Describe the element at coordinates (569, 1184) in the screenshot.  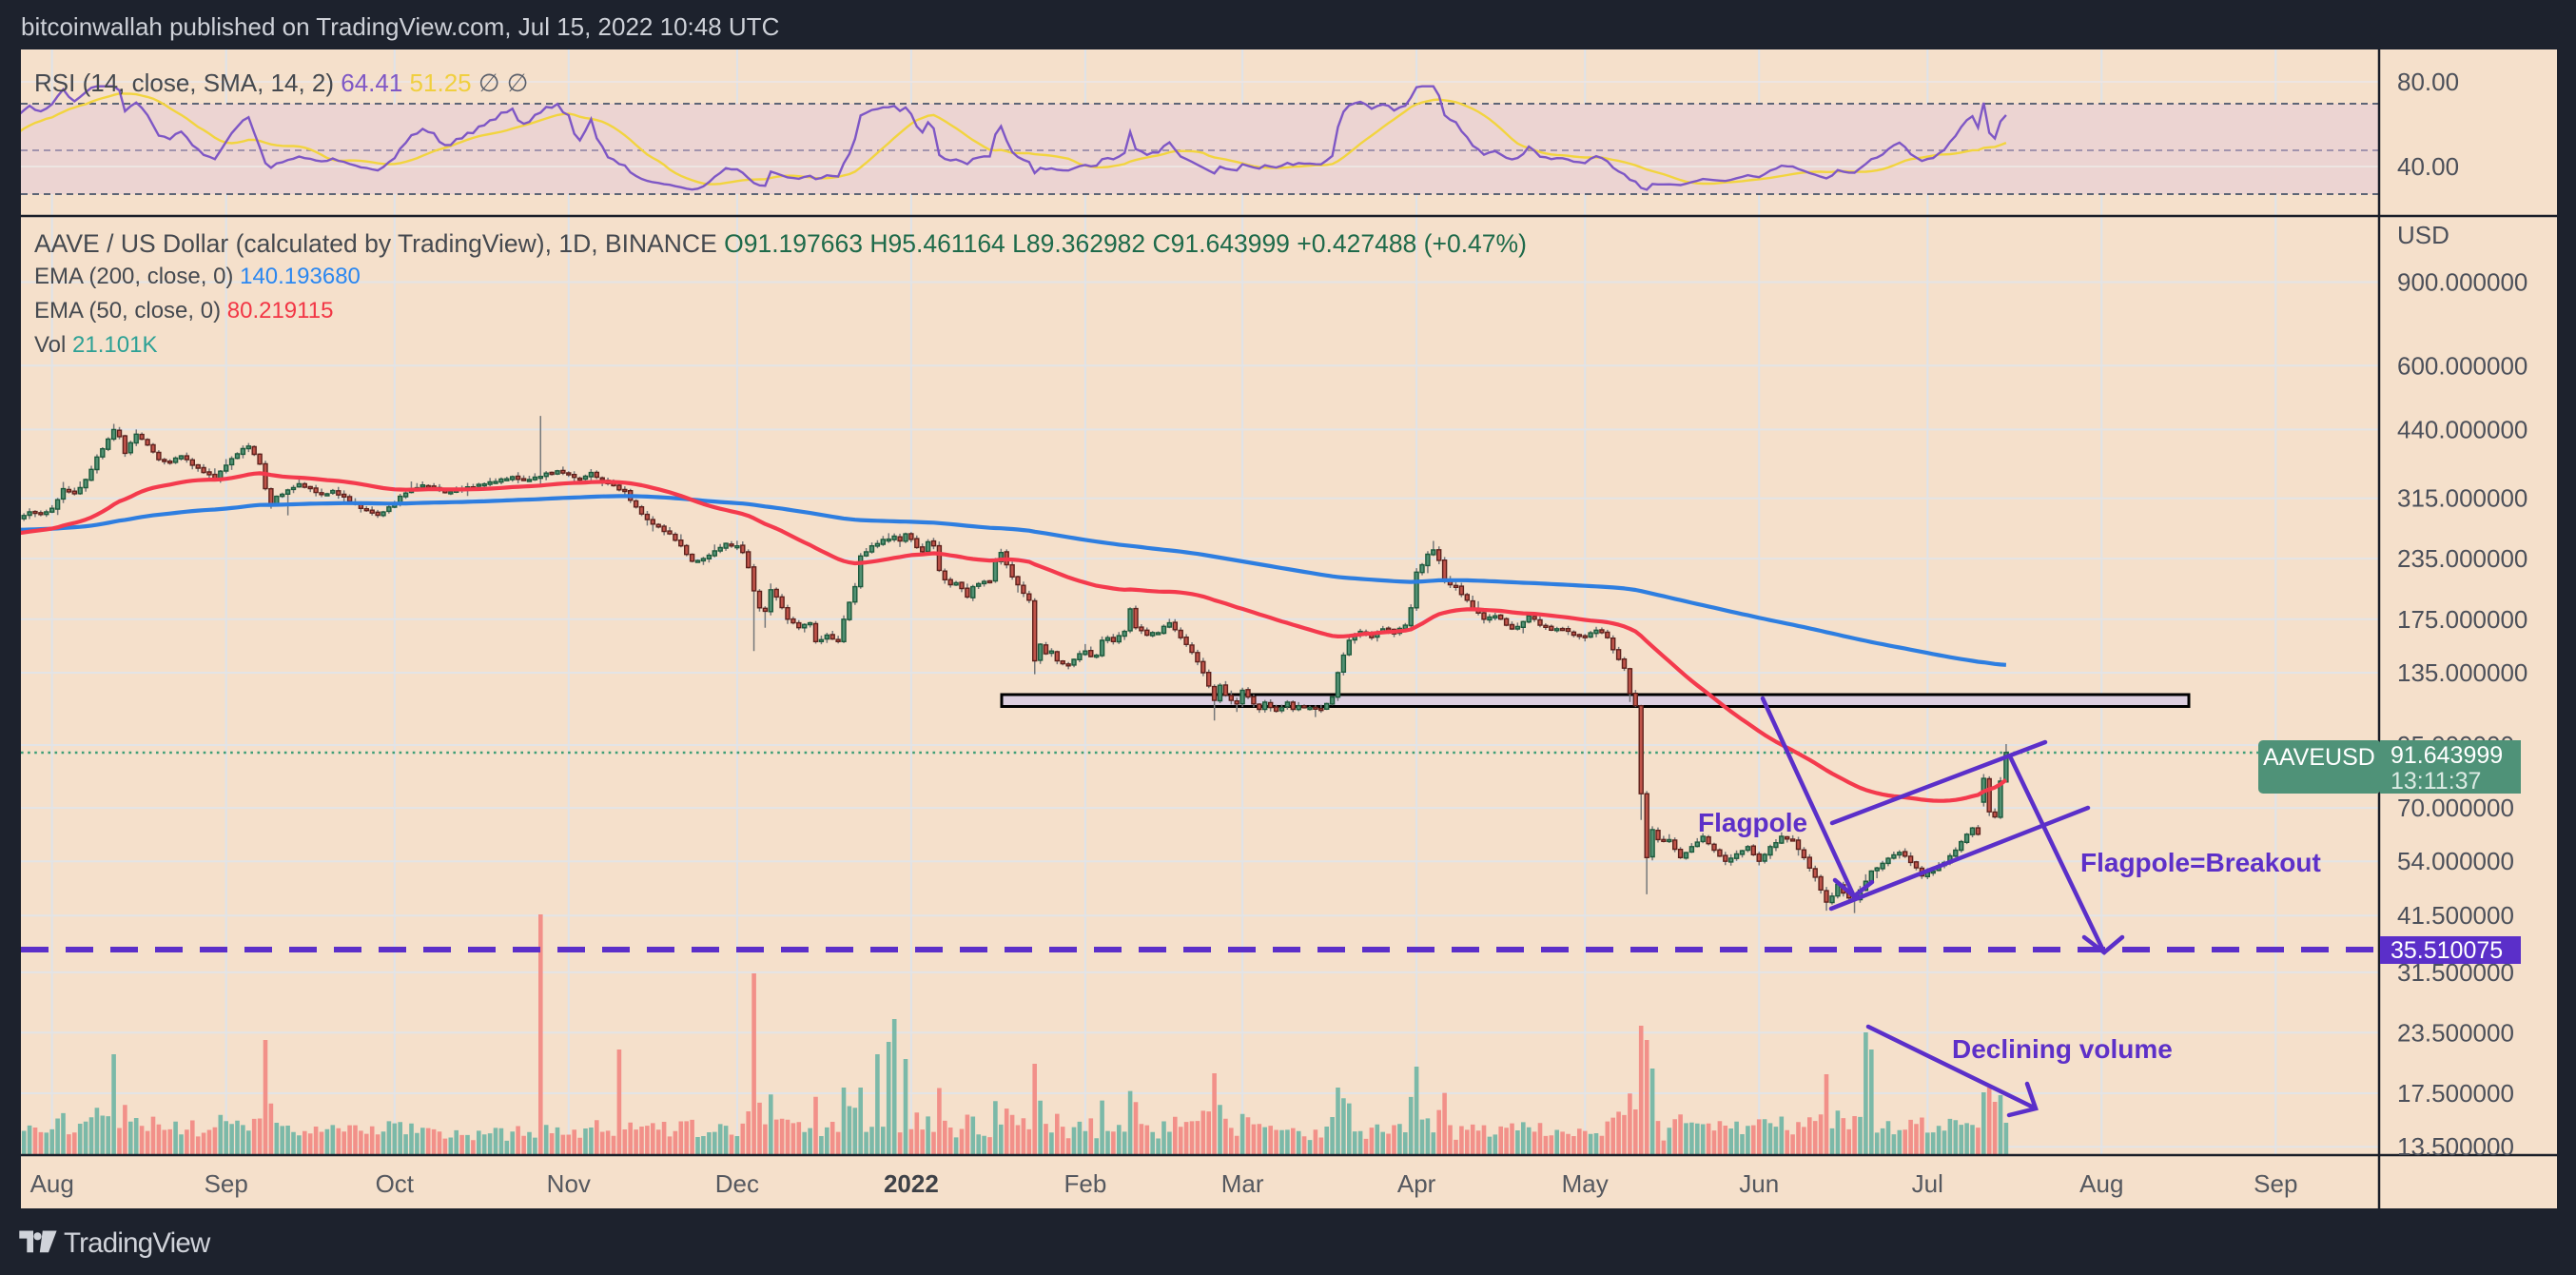
I see `svg-text: Nov` at that location.